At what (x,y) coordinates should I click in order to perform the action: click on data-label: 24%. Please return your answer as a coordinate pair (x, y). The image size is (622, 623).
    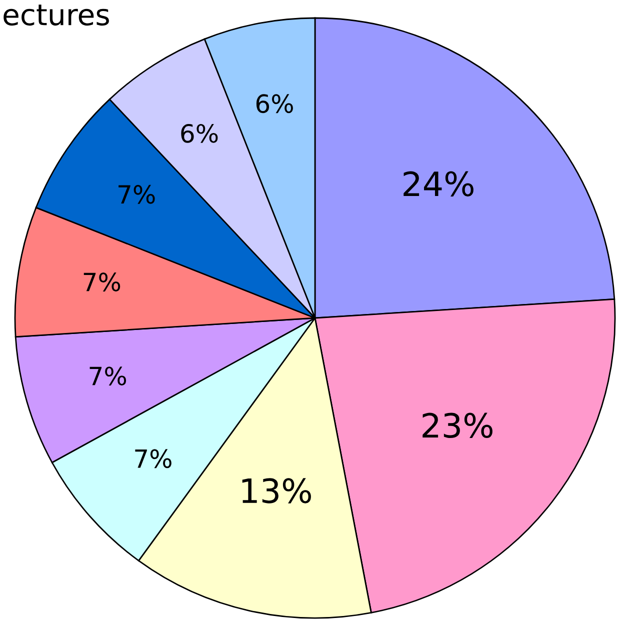
    Looking at the image, I should click on (439, 183).